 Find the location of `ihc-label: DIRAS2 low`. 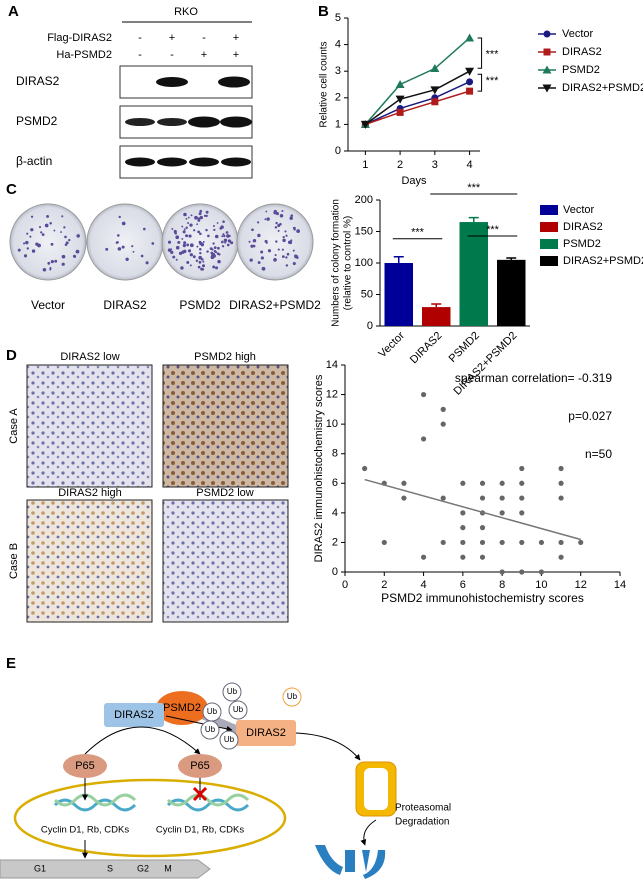

ihc-label: DIRAS2 low is located at coordinates (89, 357).